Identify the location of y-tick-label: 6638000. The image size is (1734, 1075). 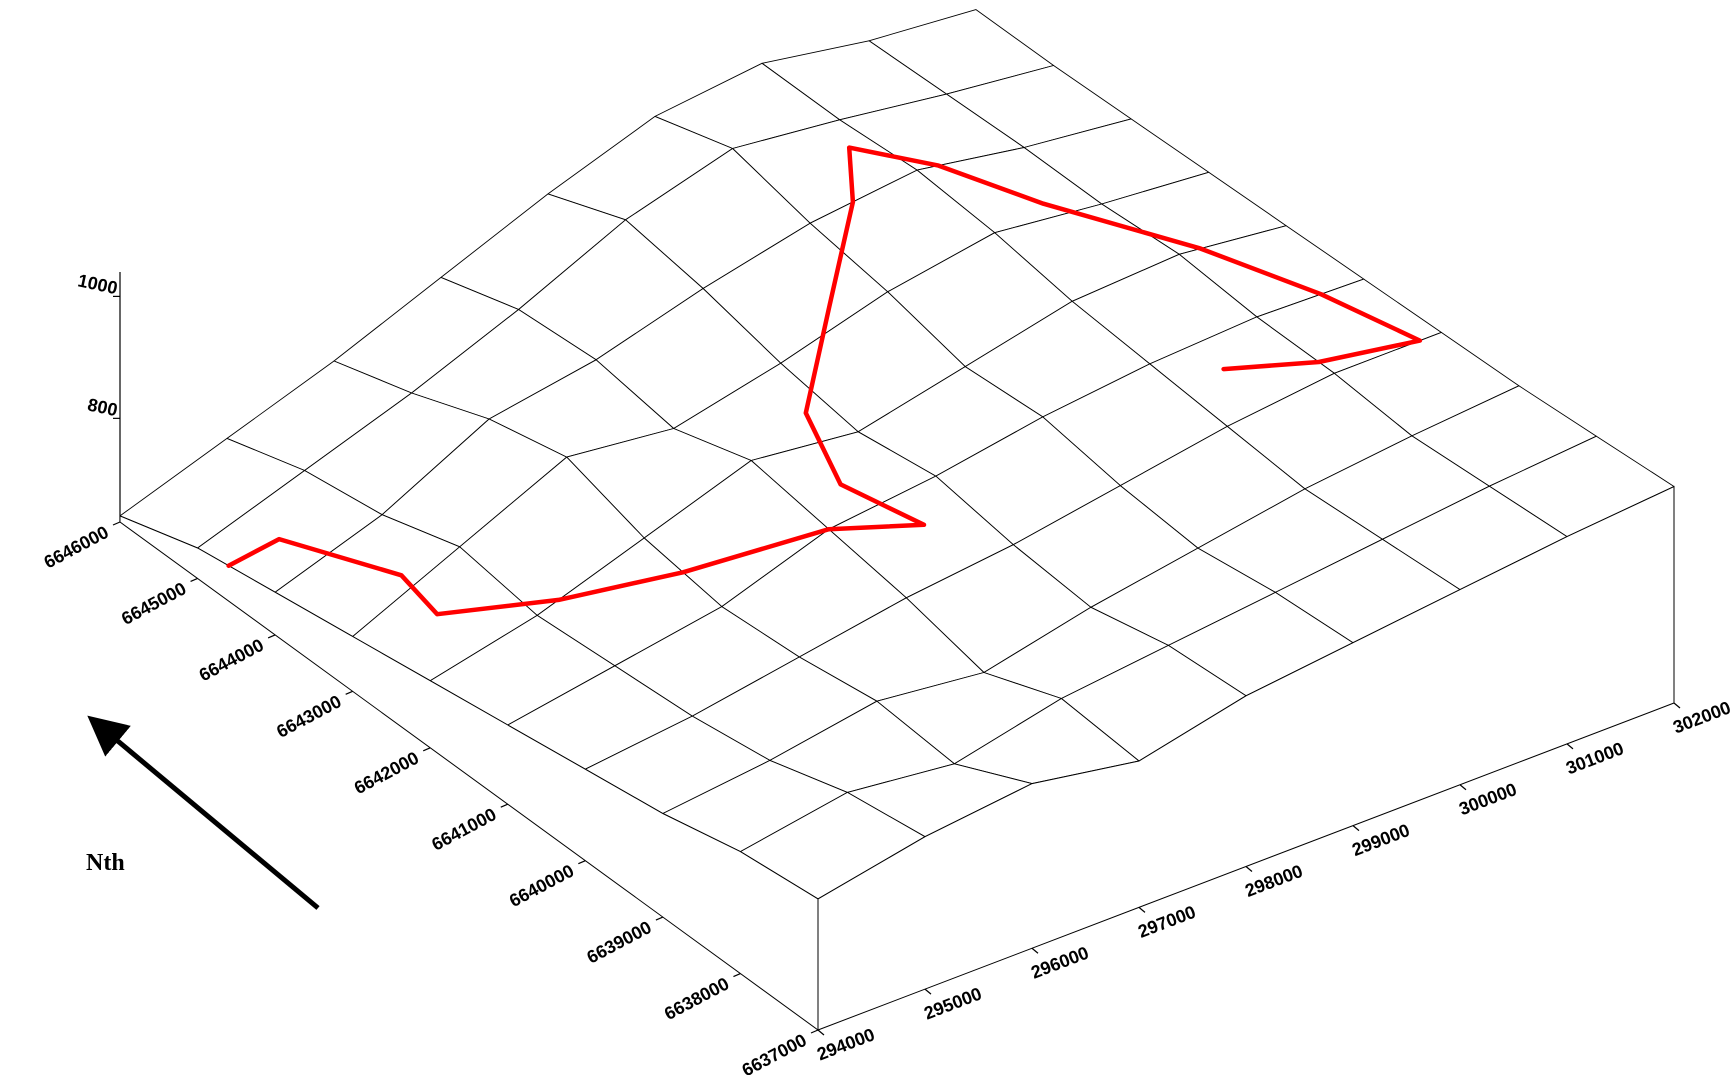
(696, 998).